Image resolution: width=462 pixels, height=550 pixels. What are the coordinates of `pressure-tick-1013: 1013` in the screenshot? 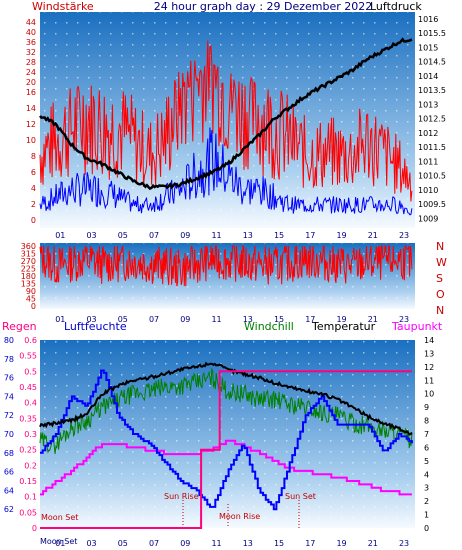 It's located at (428, 104).